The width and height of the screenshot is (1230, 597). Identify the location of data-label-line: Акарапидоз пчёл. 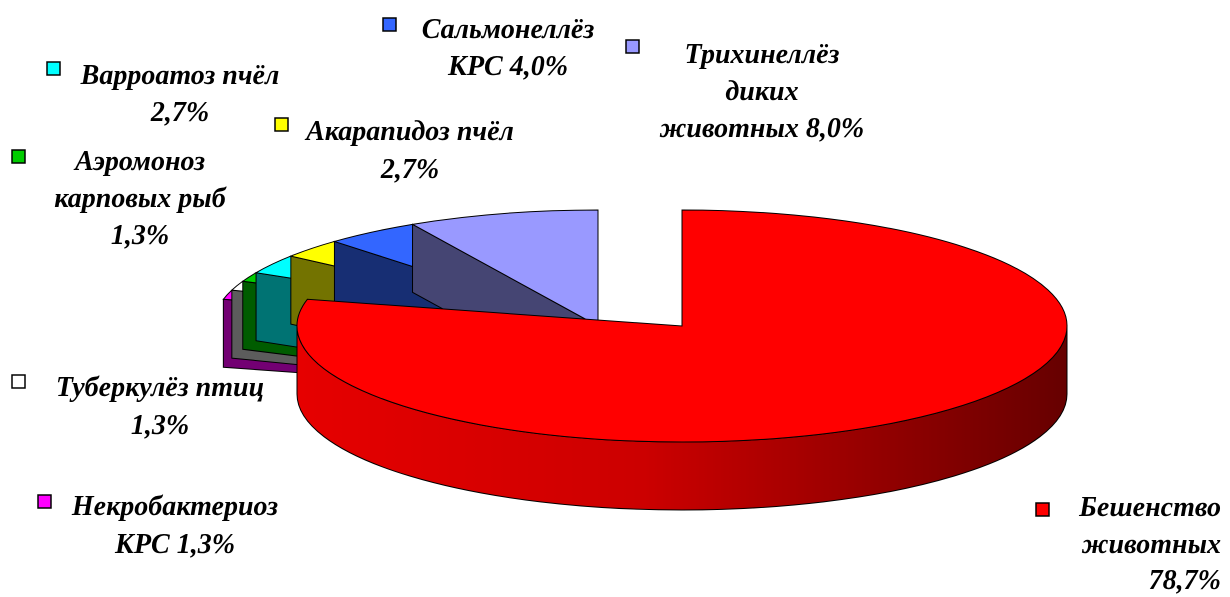
(409, 131).